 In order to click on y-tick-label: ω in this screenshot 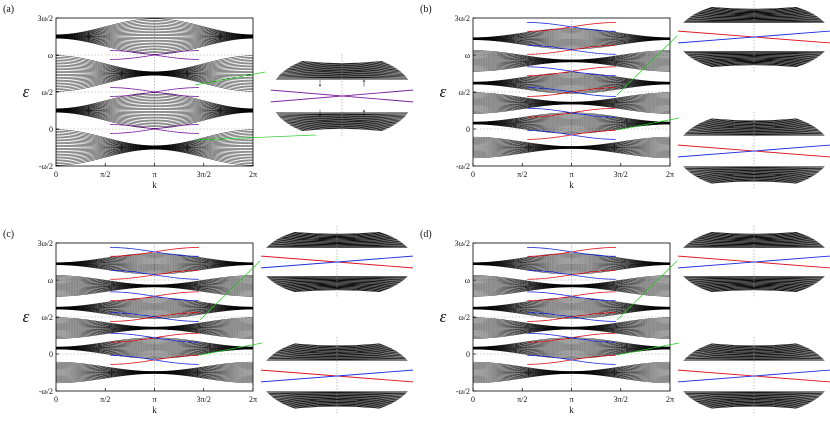, I will do `click(467, 55)`.